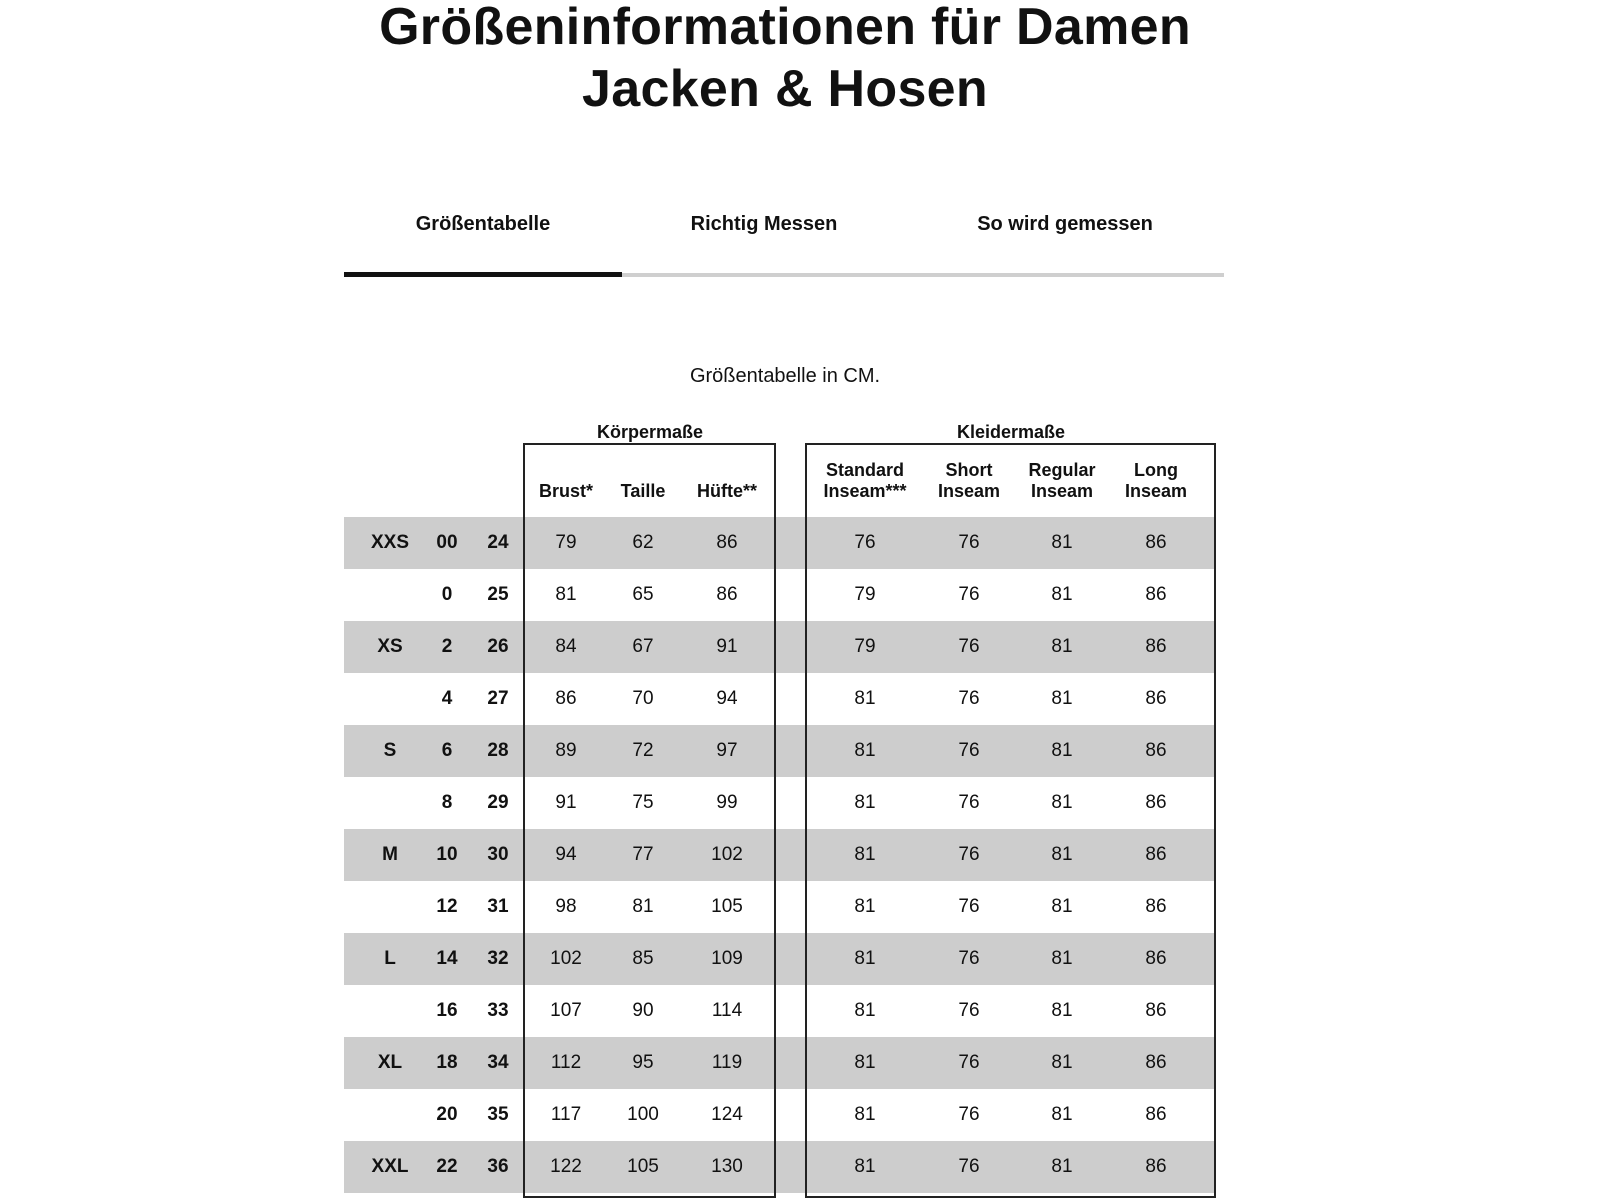 The image size is (1600, 1200). What do you see at coordinates (727, 958) in the screenshot?
I see `cell-huefte: 109` at bounding box center [727, 958].